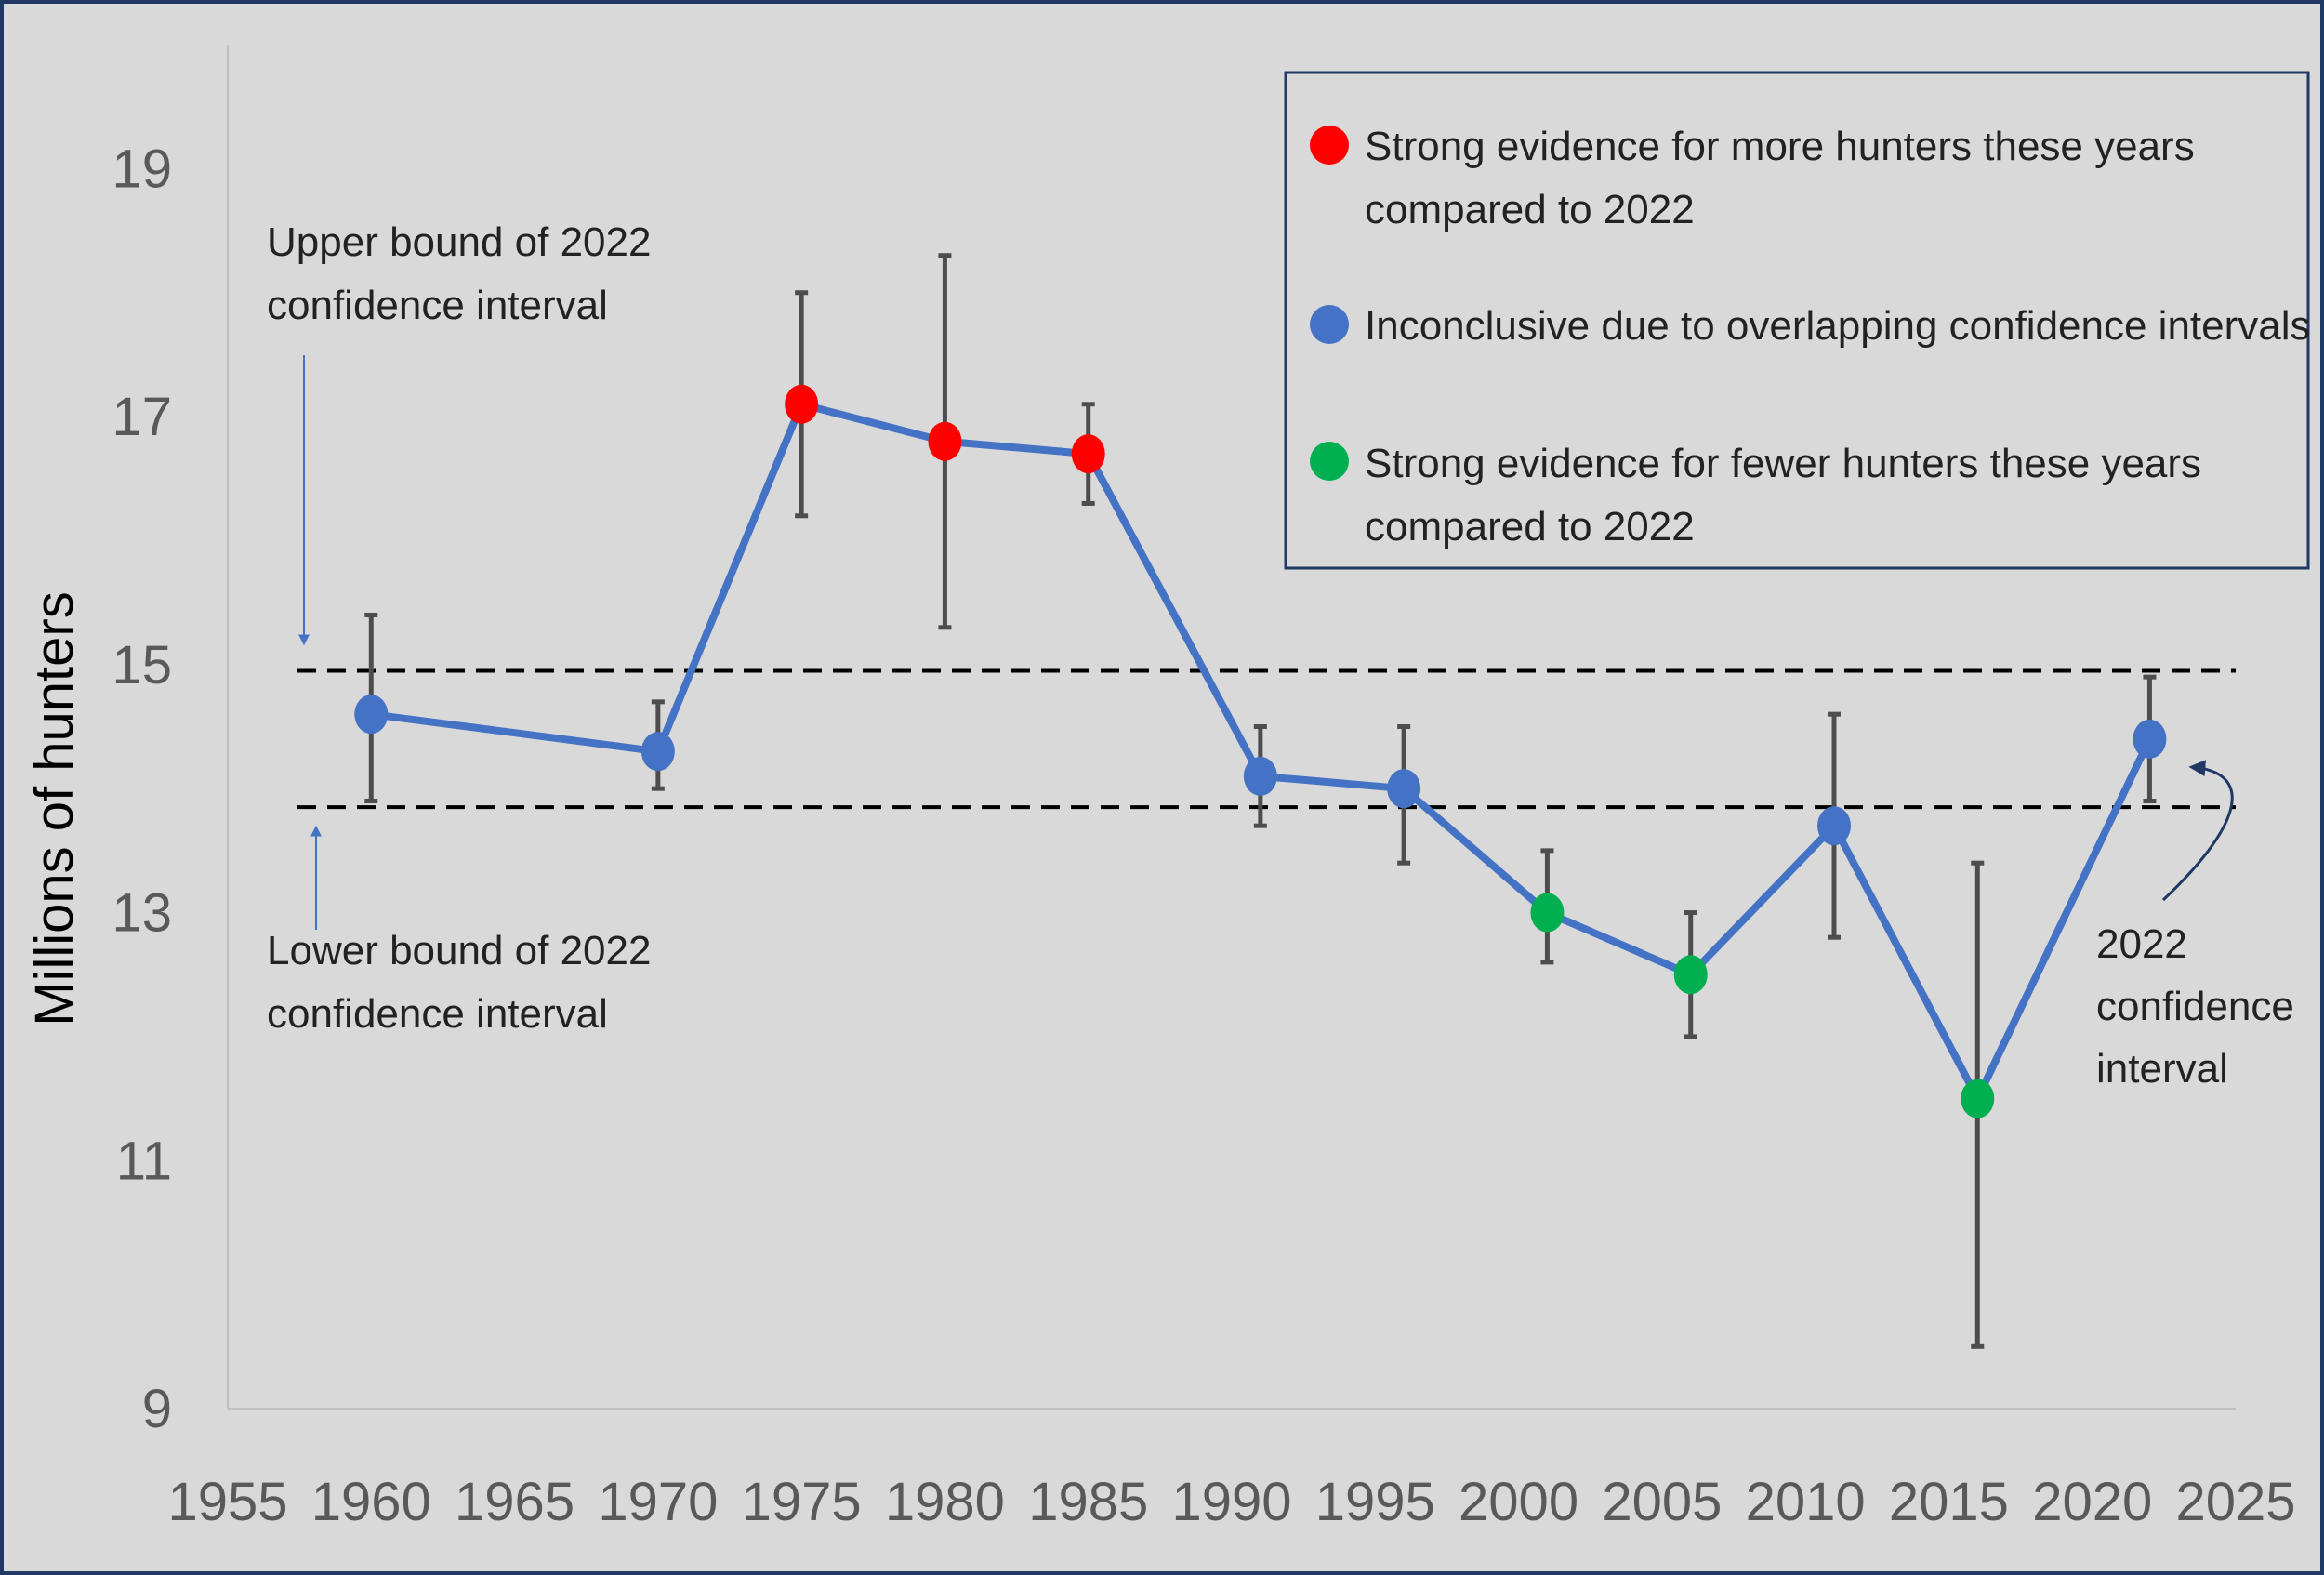 Image resolution: width=2324 pixels, height=1575 pixels. What do you see at coordinates (514, 1502) in the screenshot?
I see `x-tick-label: 1965` at bounding box center [514, 1502].